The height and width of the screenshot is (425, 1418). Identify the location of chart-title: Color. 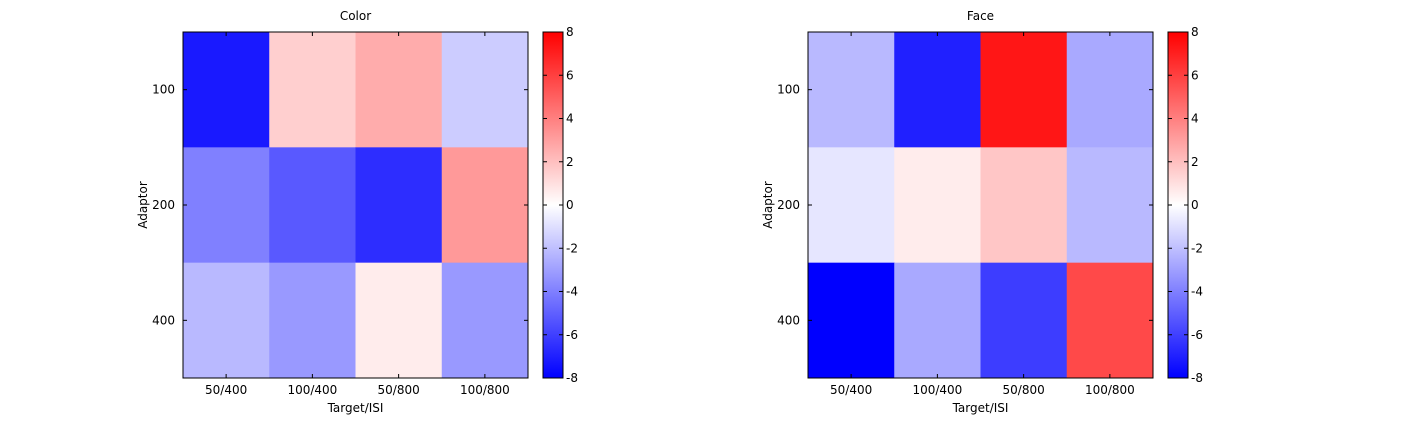
(355, 16).